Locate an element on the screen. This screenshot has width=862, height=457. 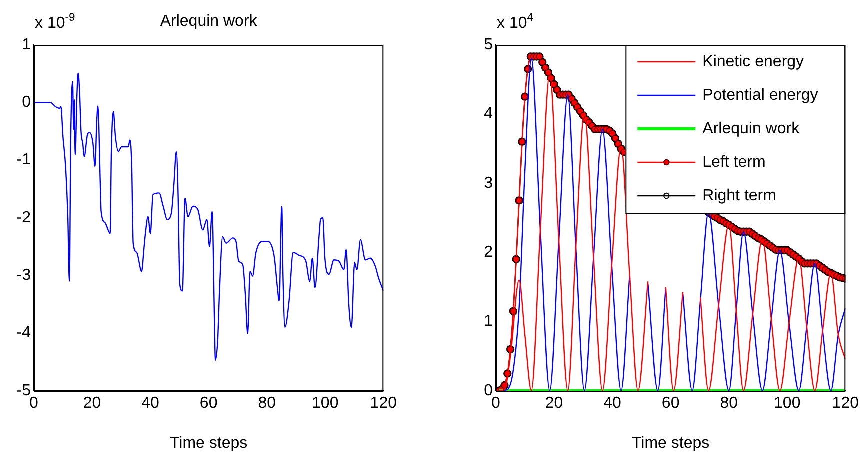
y-tick-label: 4 is located at coordinates (489, 114).